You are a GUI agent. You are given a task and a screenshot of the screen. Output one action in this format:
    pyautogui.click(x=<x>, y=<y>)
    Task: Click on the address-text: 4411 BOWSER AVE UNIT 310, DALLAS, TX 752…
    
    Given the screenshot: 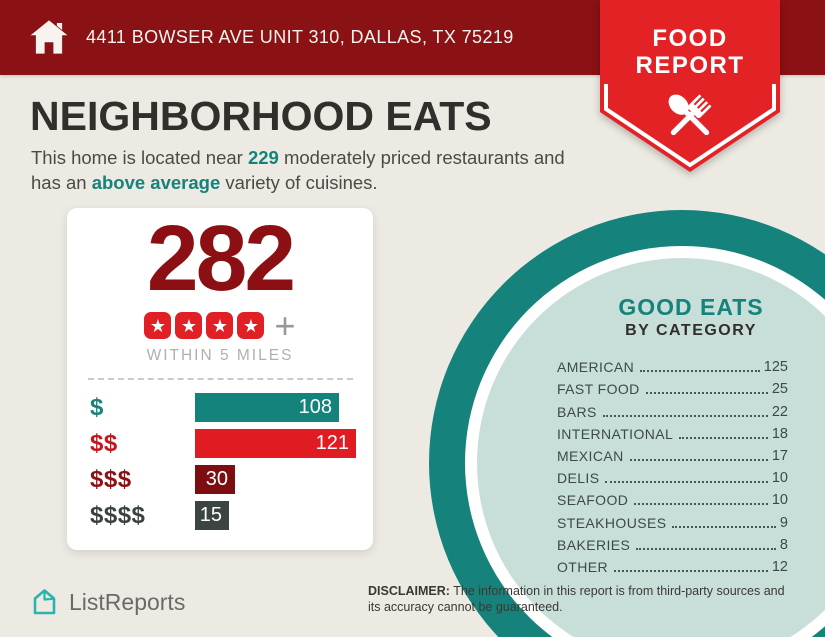 What is the action you would take?
    pyautogui.click(x=300, y=37)
    